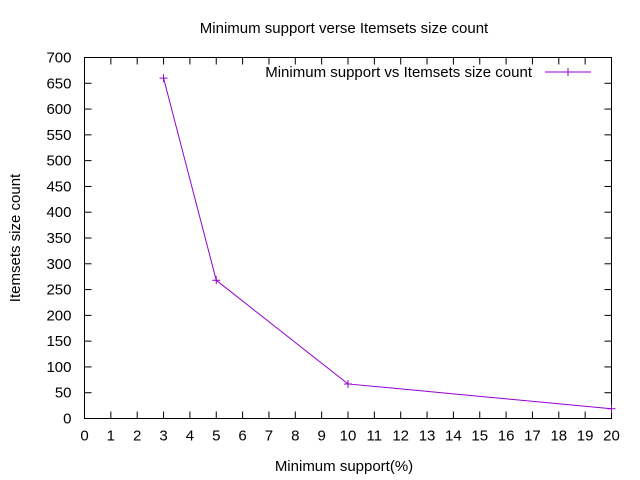  Describe the element at coordinates (137, 436) in the screenshot. I see `x-tick-label: 2` at that location.